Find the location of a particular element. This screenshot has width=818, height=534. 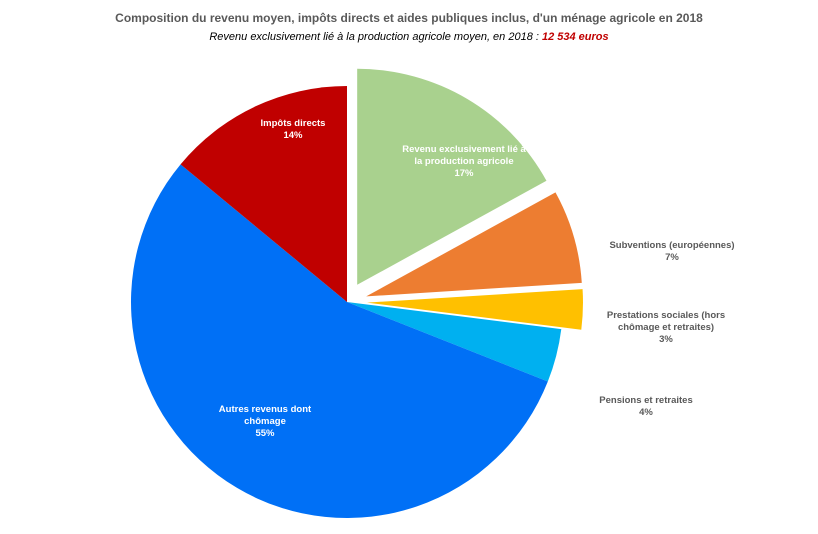

slice-label-4: Autres revenus dont chômage 55% is located at coordinates (265, 421).